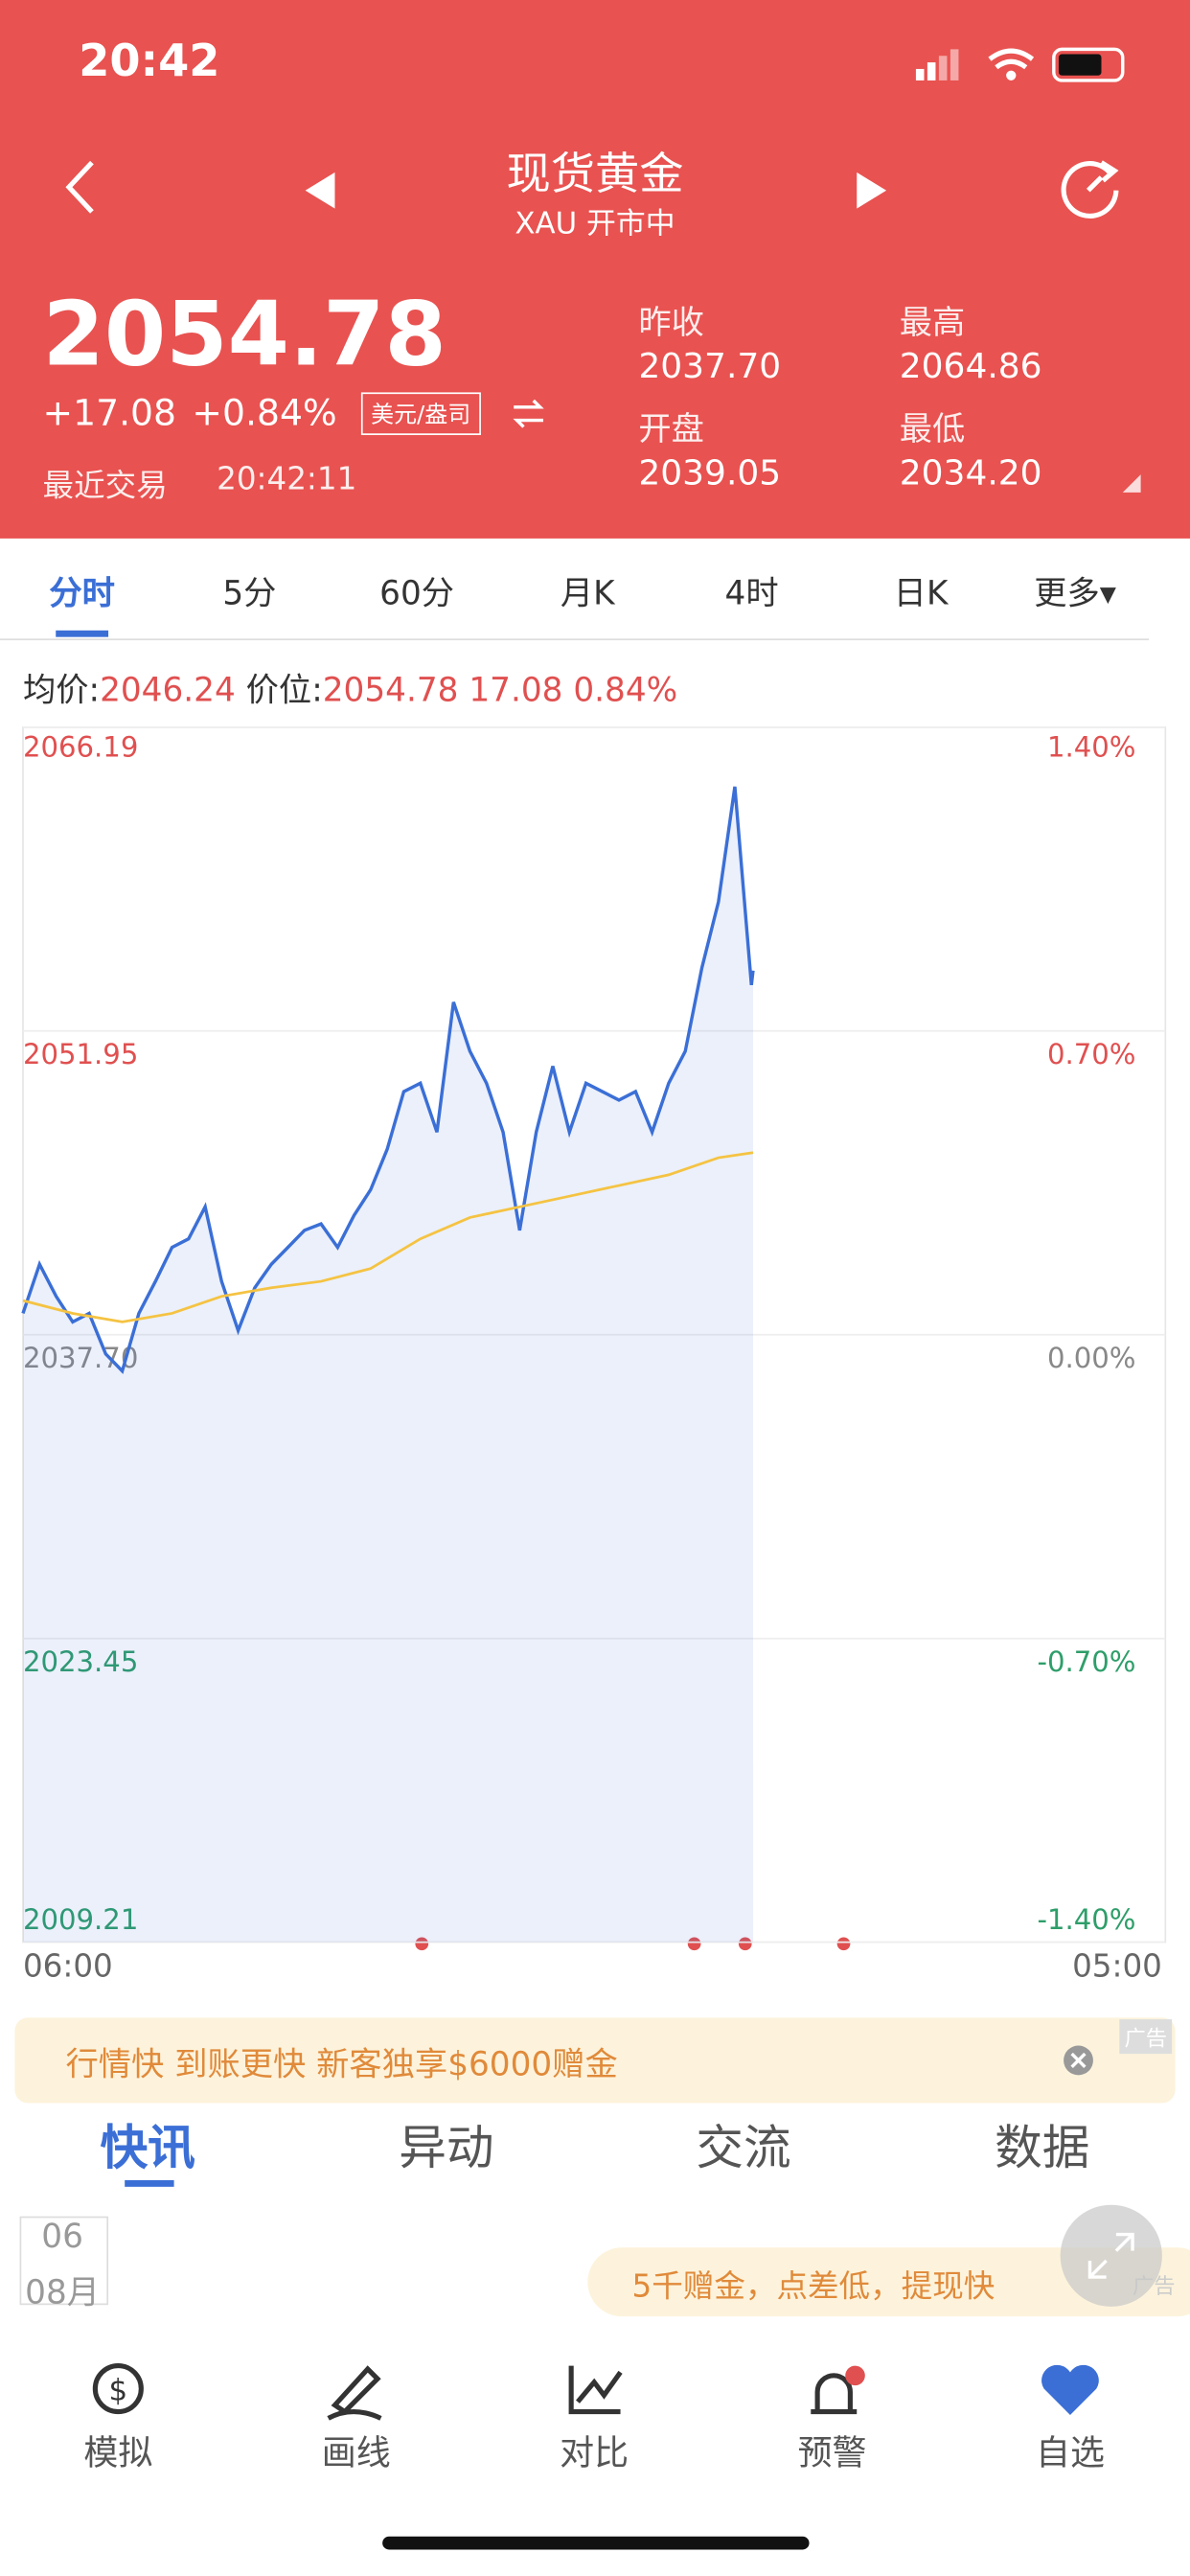 Image resolution: width=1190 pixels, height=2576 pixels. Describe the element at coordinates (744, 2147) in the screenshot. I see `news-tab: 交流` at that location.